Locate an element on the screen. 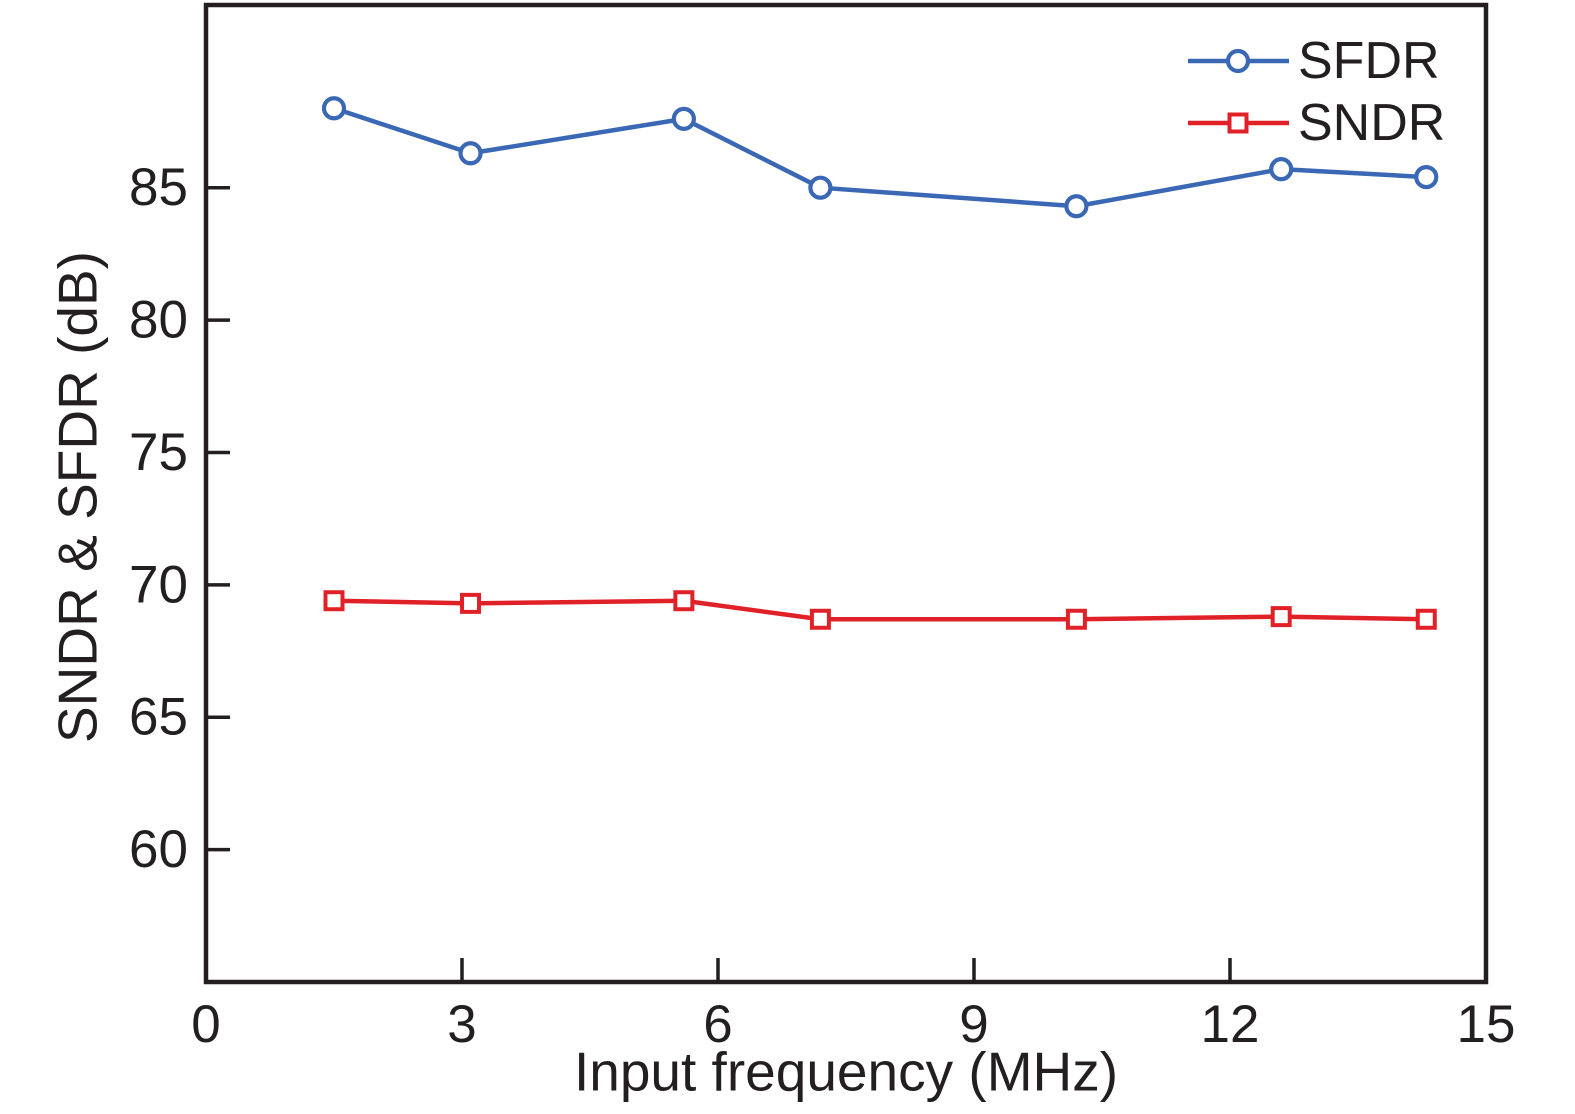 This screenshot has height=1114, width=1575. legend: SFDR SNDR is located at coordinates (1315, 92).